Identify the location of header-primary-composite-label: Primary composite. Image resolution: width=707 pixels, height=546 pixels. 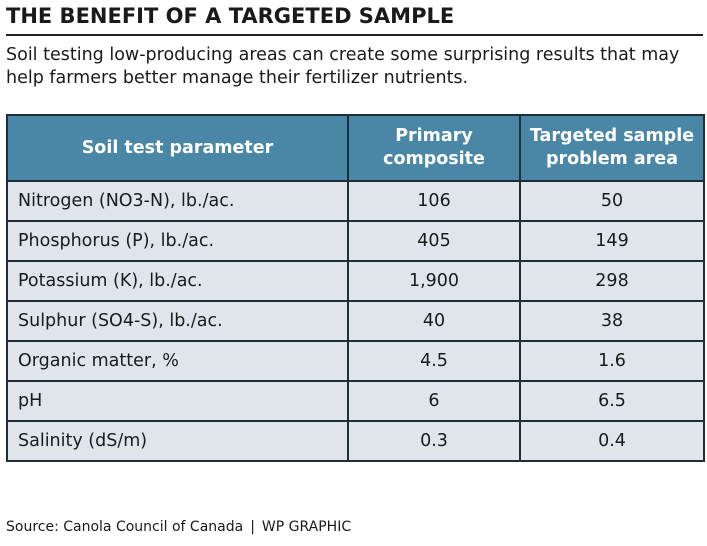
(434, 147).